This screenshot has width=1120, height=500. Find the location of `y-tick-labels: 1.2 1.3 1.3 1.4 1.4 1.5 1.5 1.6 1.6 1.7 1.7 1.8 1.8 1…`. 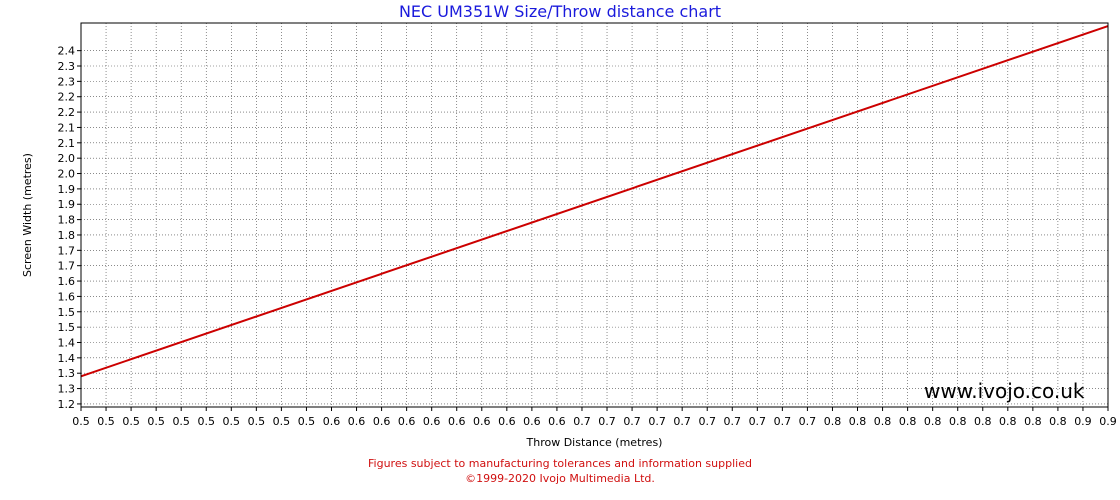

y-tick-labels: 1.2 1.3 1.3 1.4 1.4 1.5 1.5 1.6 1.6 1.7 1.7 1.8 1.8 1… is located at coordinates (69, 228).